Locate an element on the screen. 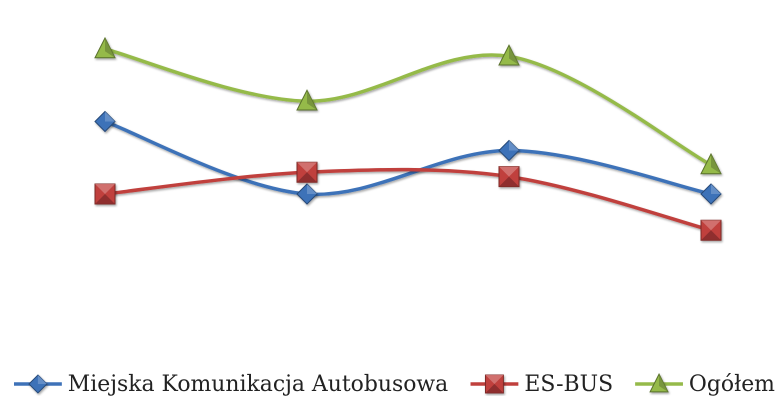 The height and width of the screenshot is (396, 781). legend-label-1: Miejska Komunikacja Autobusowa is located at coordinates (258, 384).